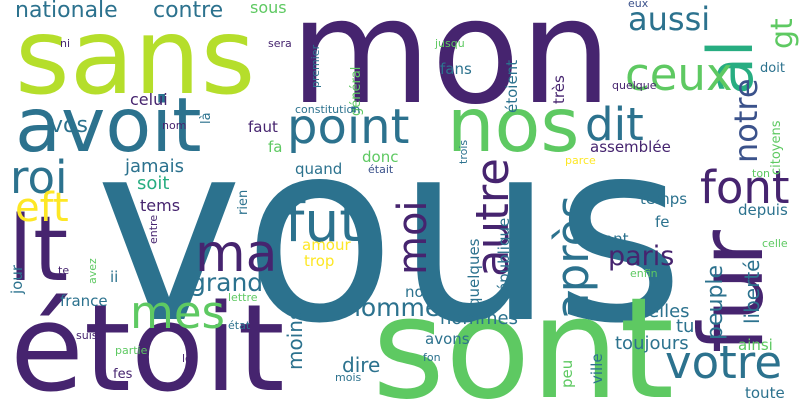  What do you see at coordinates (745, 187) in the screenshot?
I see `word-font: font` at bounding box center [745, 187].